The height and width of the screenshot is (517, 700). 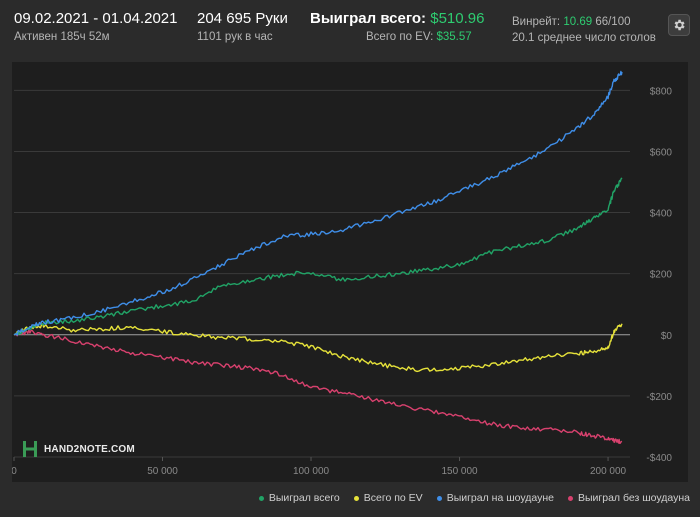 What do you see at coordinates (368, 18) in the screenshot?
I see `won-total-label: Выиграл всего:` at bounding box center [368, 18].